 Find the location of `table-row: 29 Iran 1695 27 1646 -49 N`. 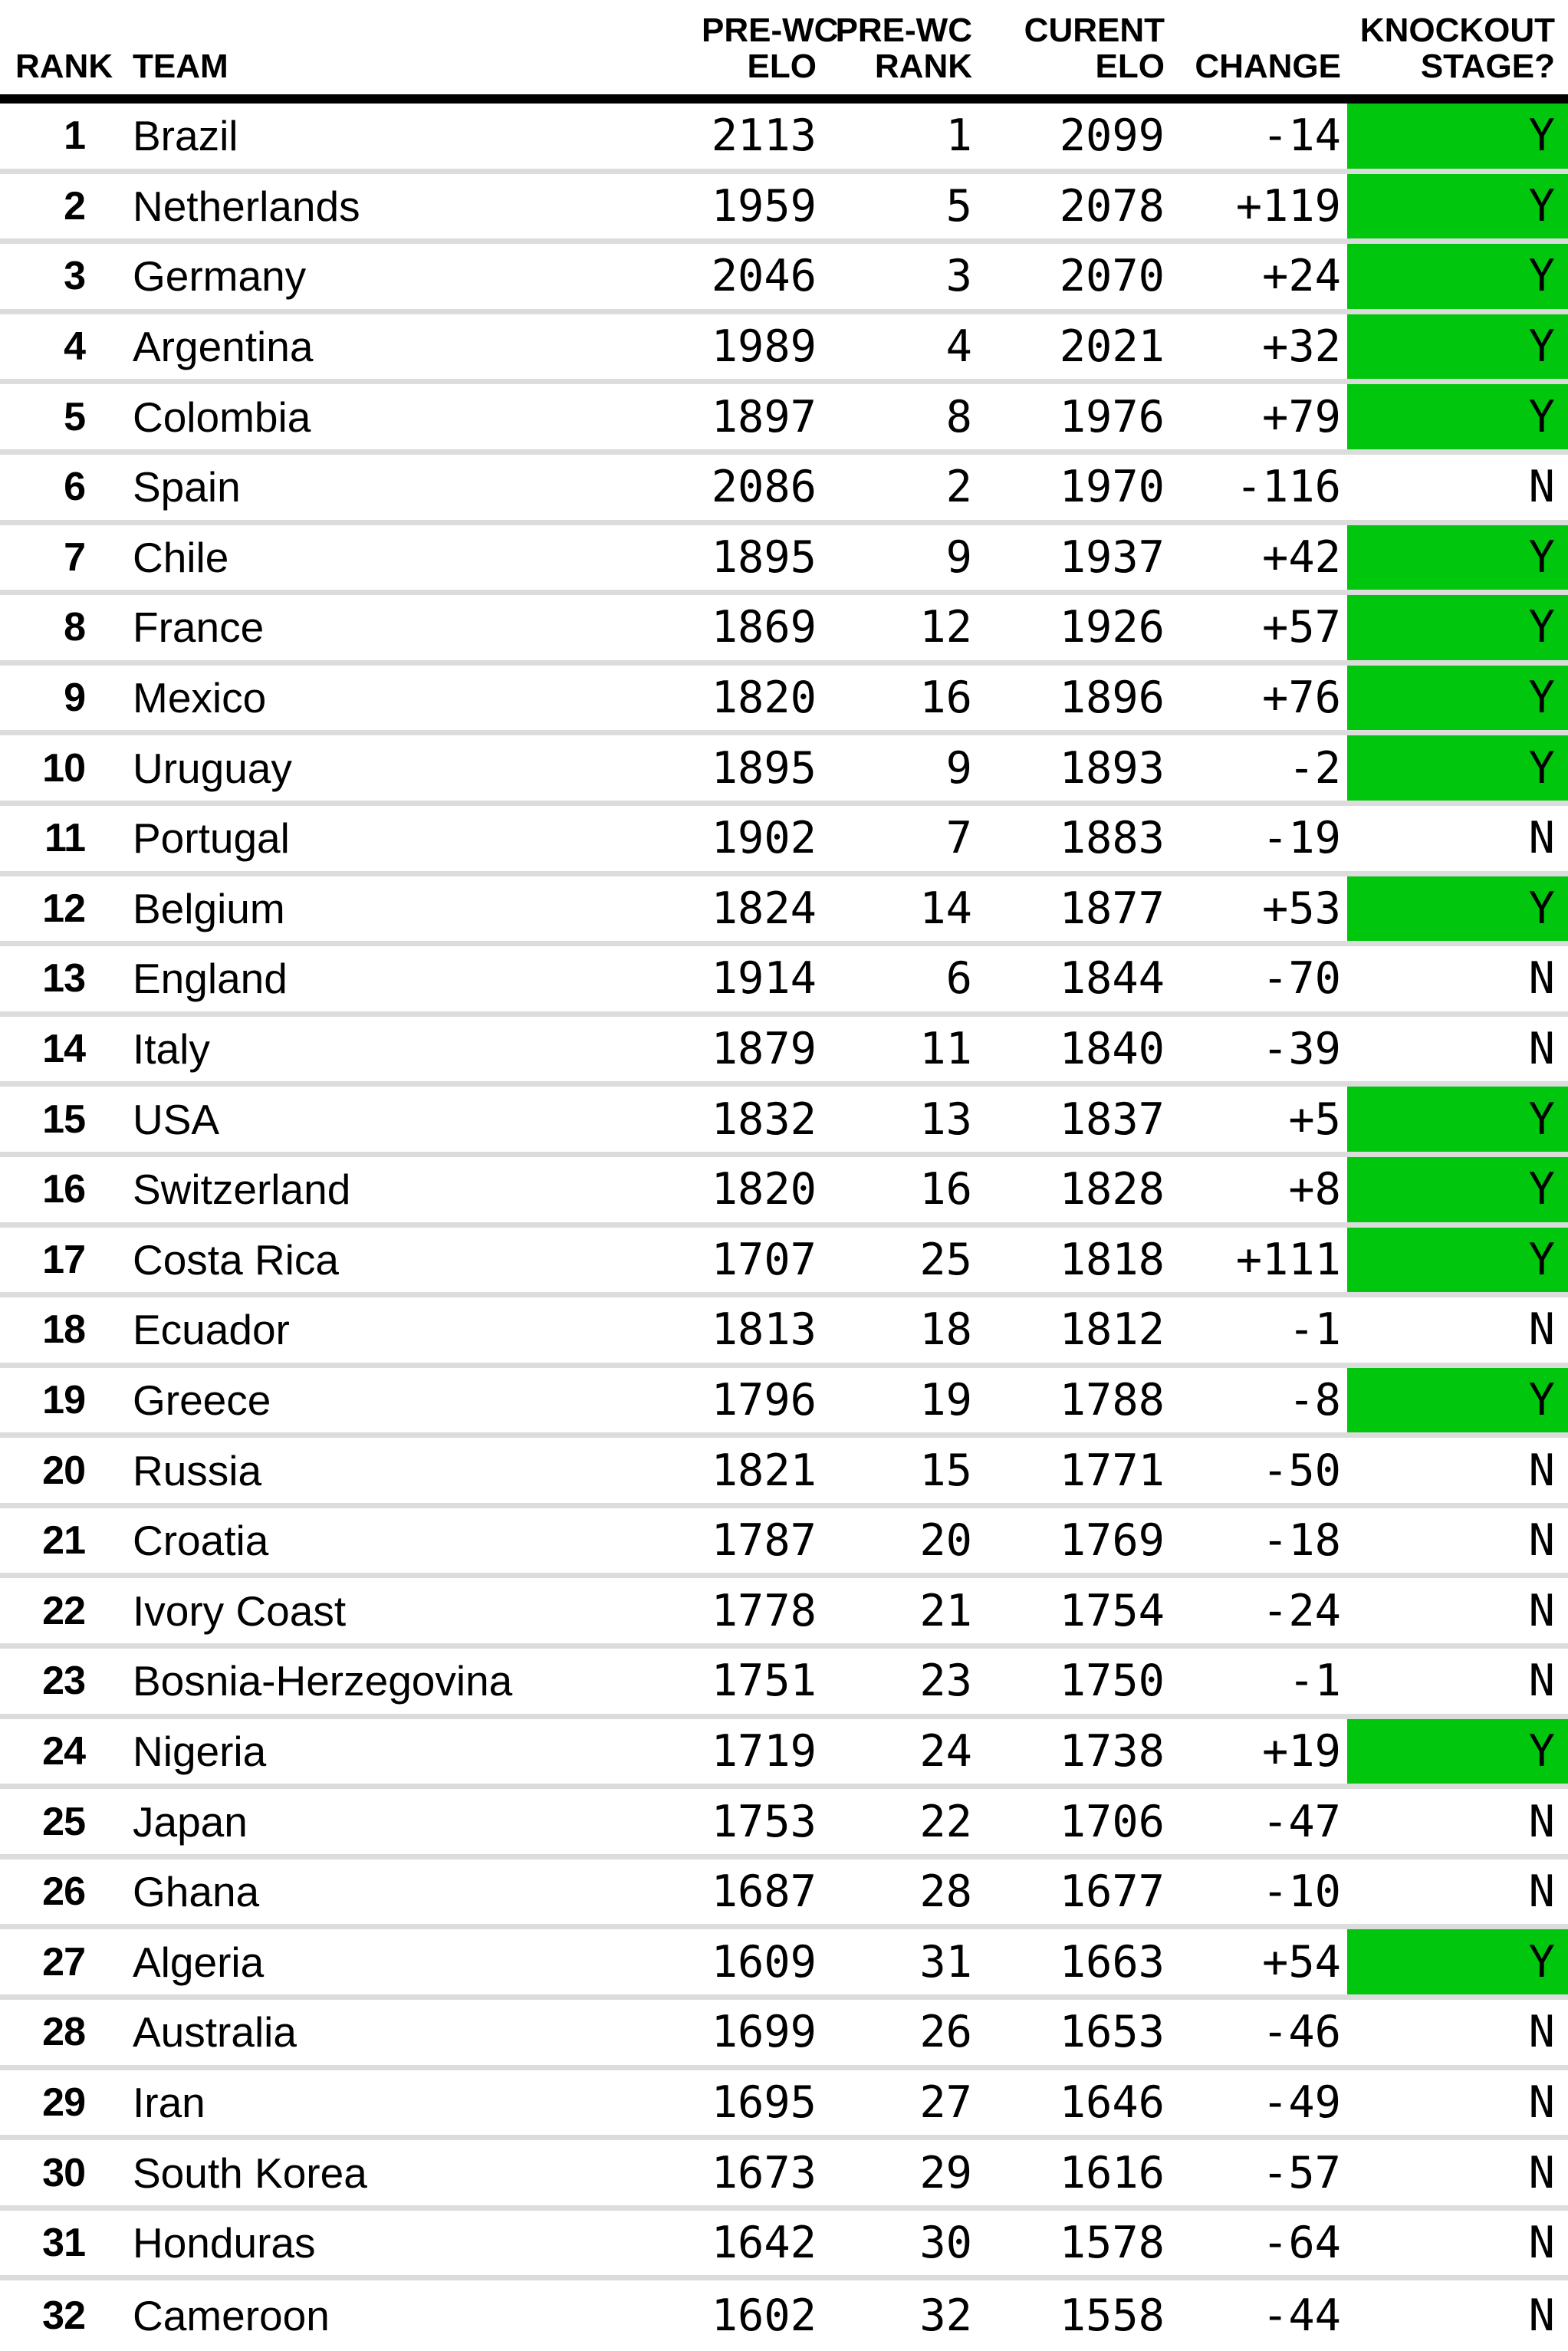

table-row: 29 Iran 1695 27 1646 -49 N is located at coordinates (784, 2105).